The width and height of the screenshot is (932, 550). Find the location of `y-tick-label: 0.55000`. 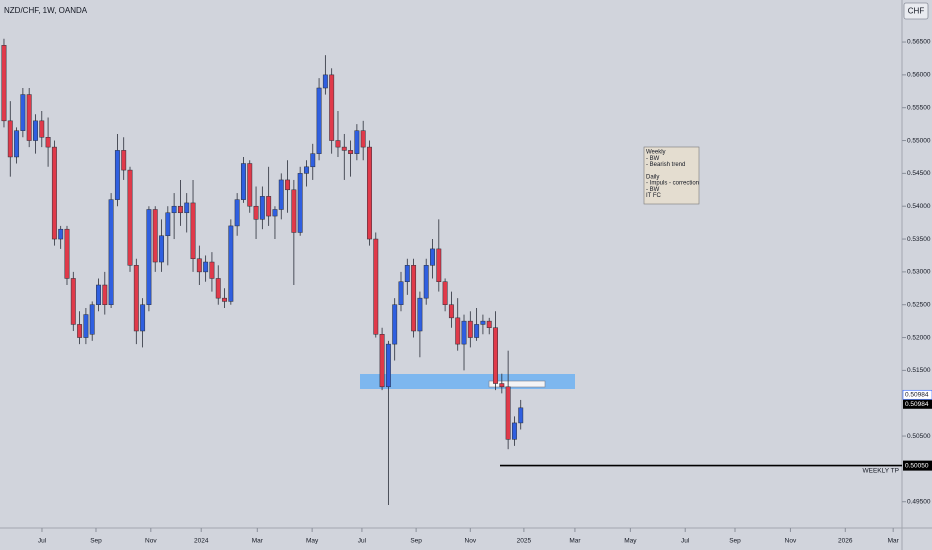

y-tick-label: 0.55000 is located at coordinates (919, 140).